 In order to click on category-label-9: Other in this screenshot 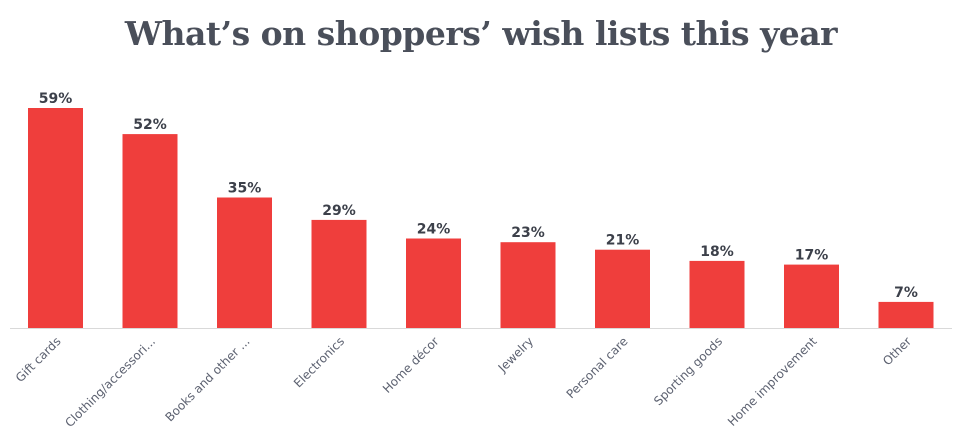, I will do `click(897, 351)`.